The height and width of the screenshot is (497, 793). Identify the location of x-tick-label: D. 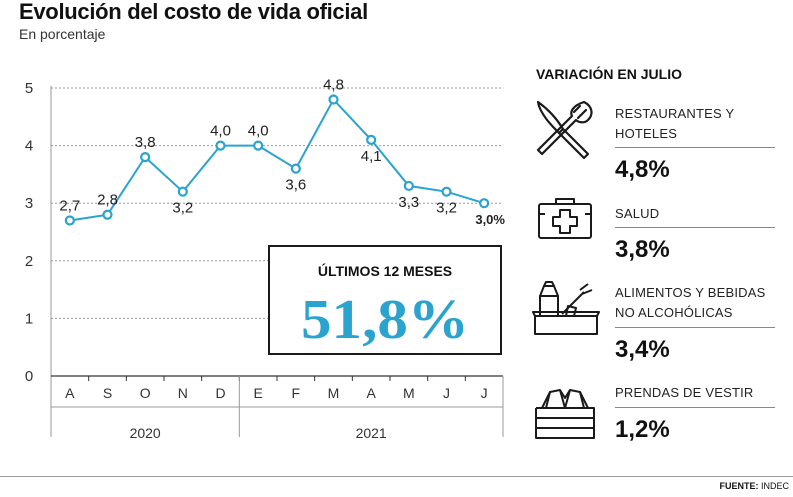
(220, 393).